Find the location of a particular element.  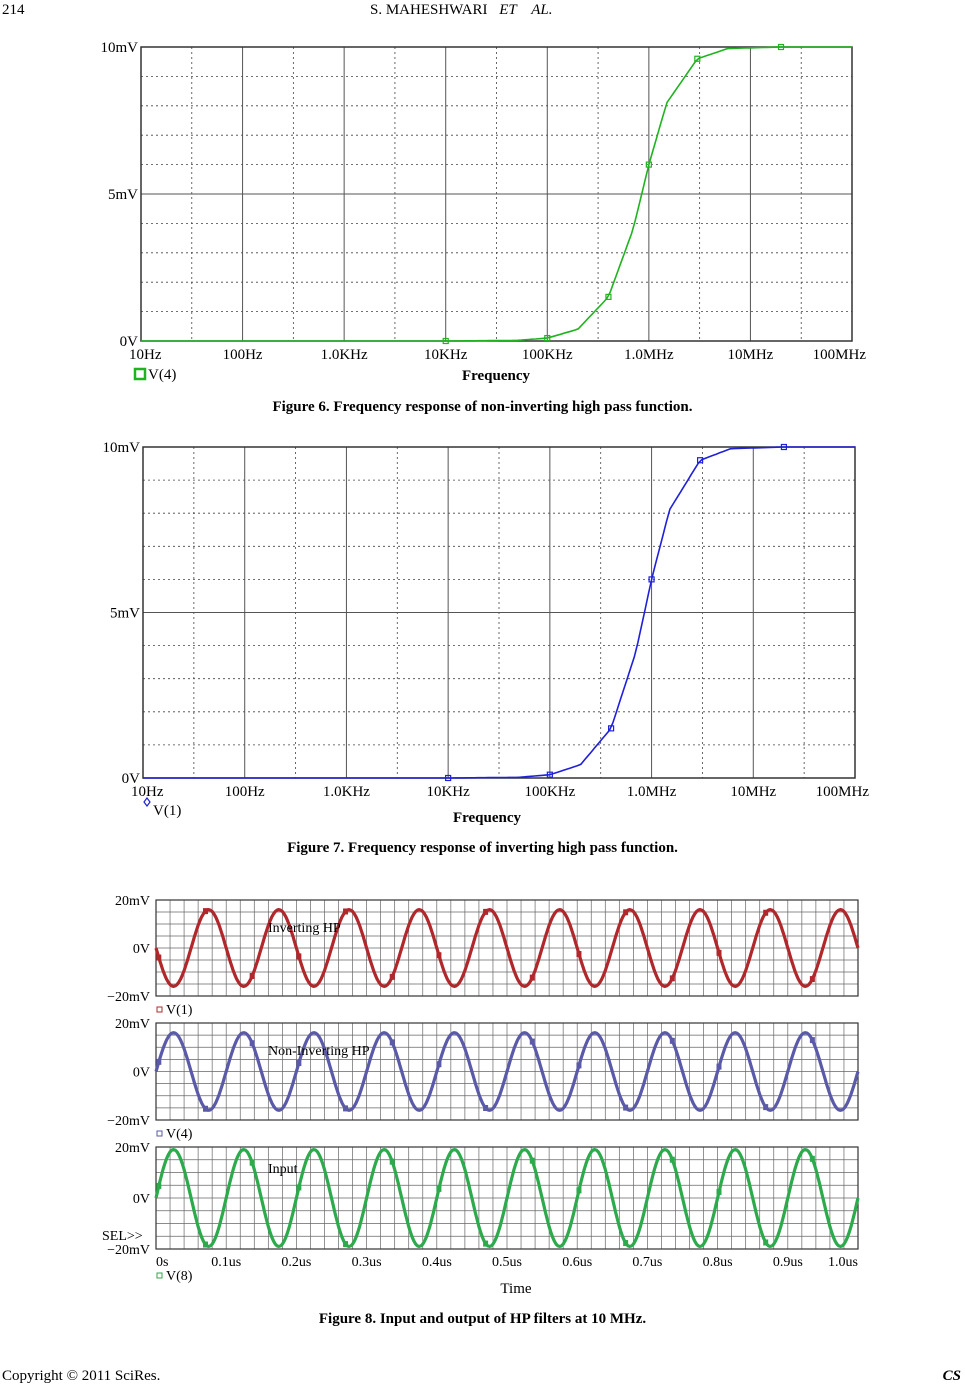

x-tick-label: 10KHz is located at coordinates (446, 355).